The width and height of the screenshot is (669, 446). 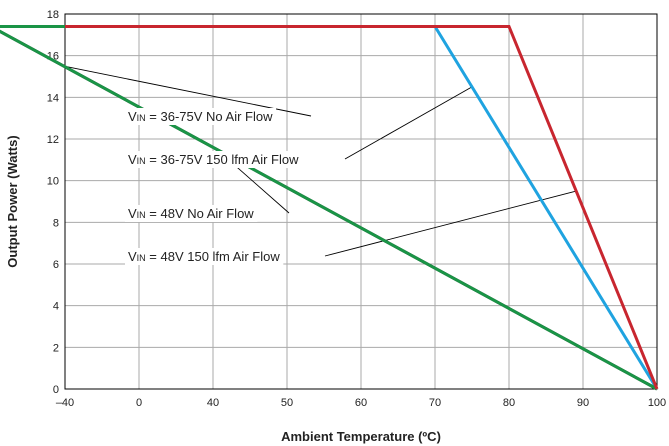 I want to click on series-annotation: VIN = 36-75V 150 lfm Air Flow, so click(x=213, y=159).